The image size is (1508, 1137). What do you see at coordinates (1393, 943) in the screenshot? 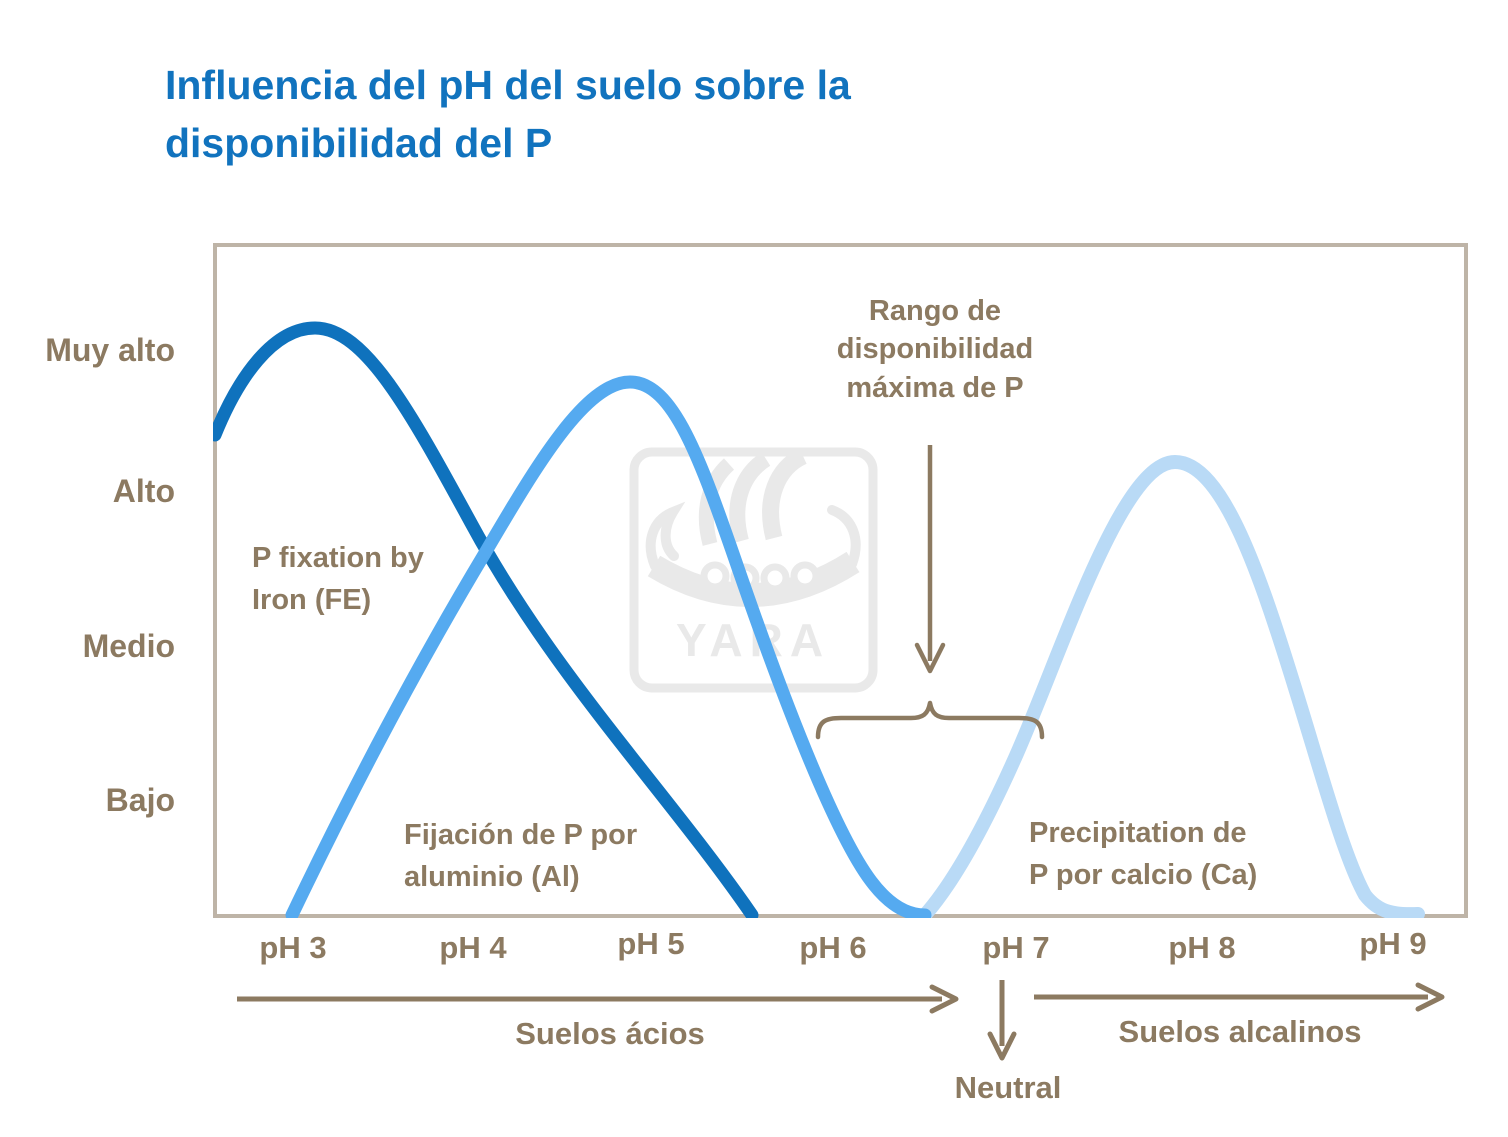
I see `x-axis-label-ph9: pH 9` at bounding box center [1393, 943].